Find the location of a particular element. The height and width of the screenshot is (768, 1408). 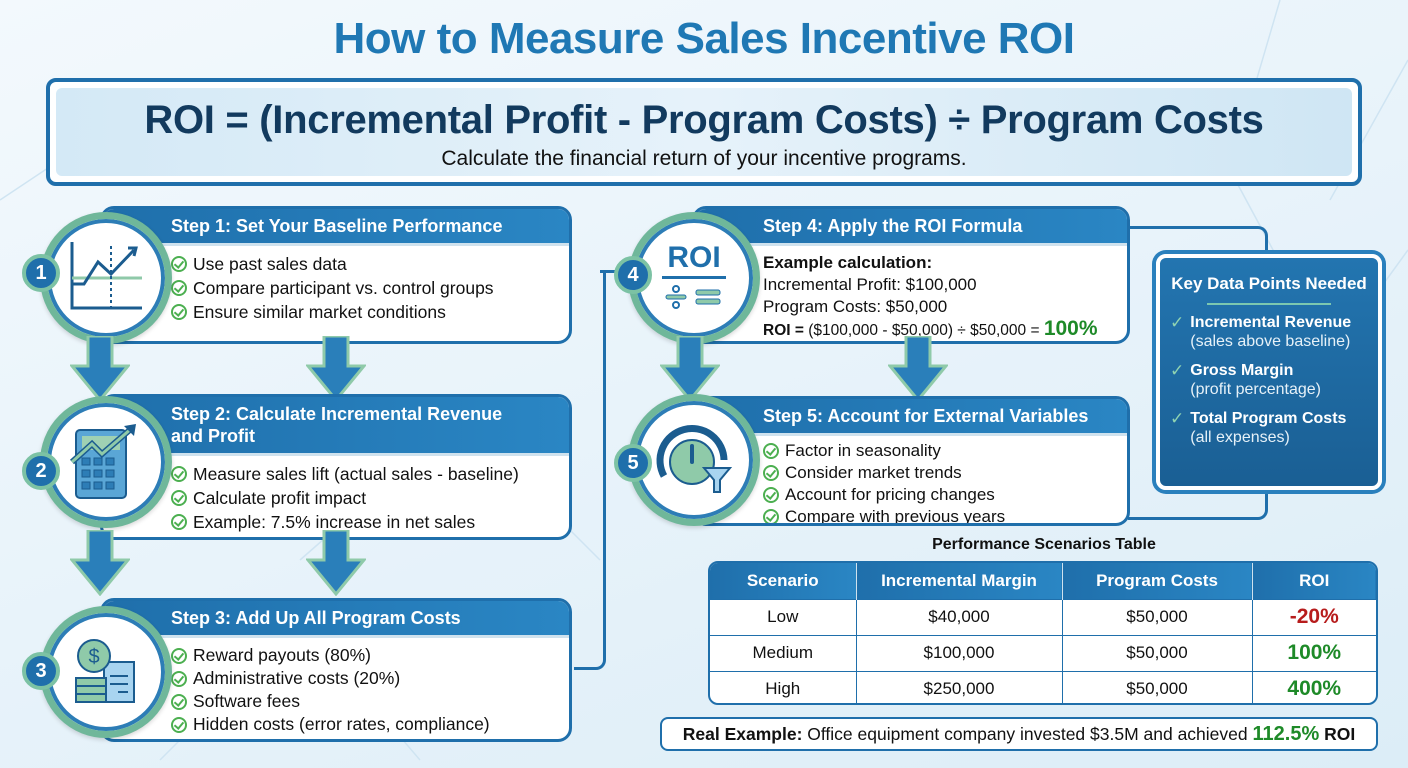

list-item: Administrative costs (20%) is located at coordinates (370, 678).